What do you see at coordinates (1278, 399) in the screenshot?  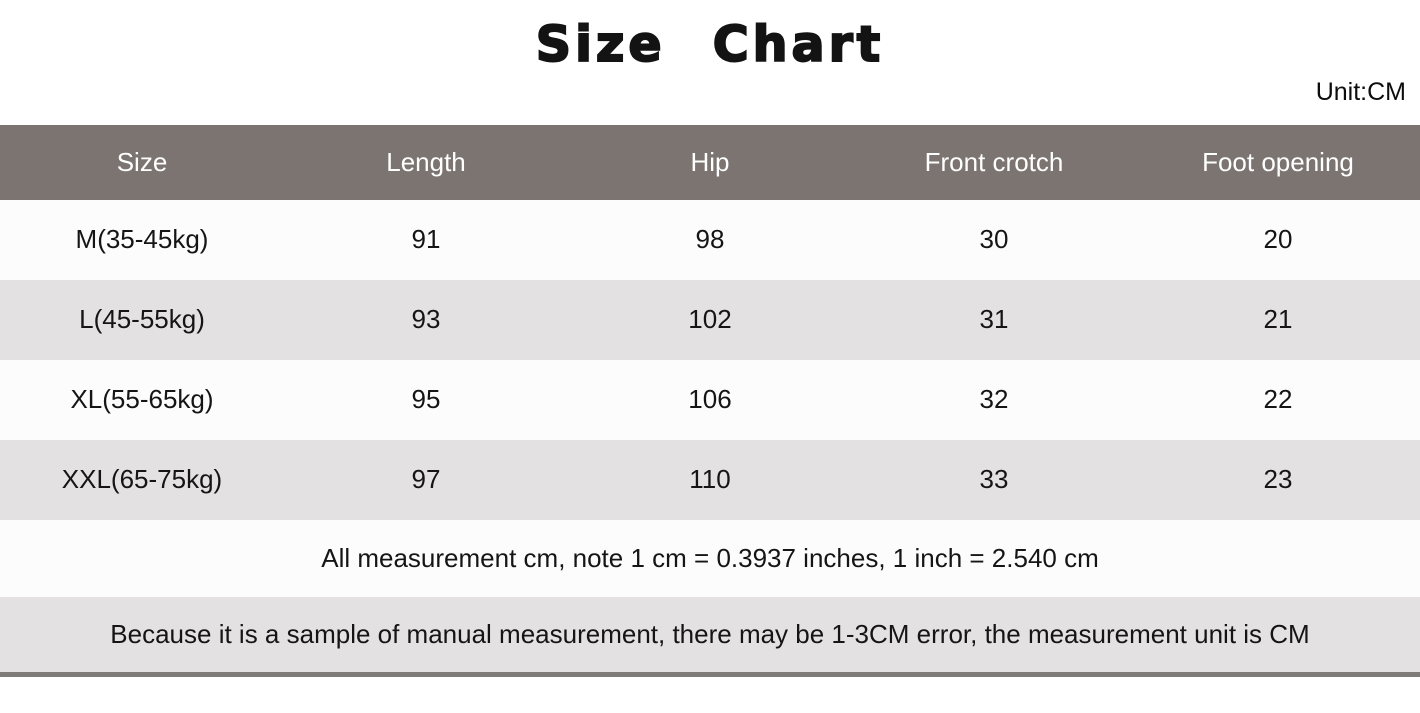 I see `cell-foot-opening: 22` at bounding box center [1278, 399].